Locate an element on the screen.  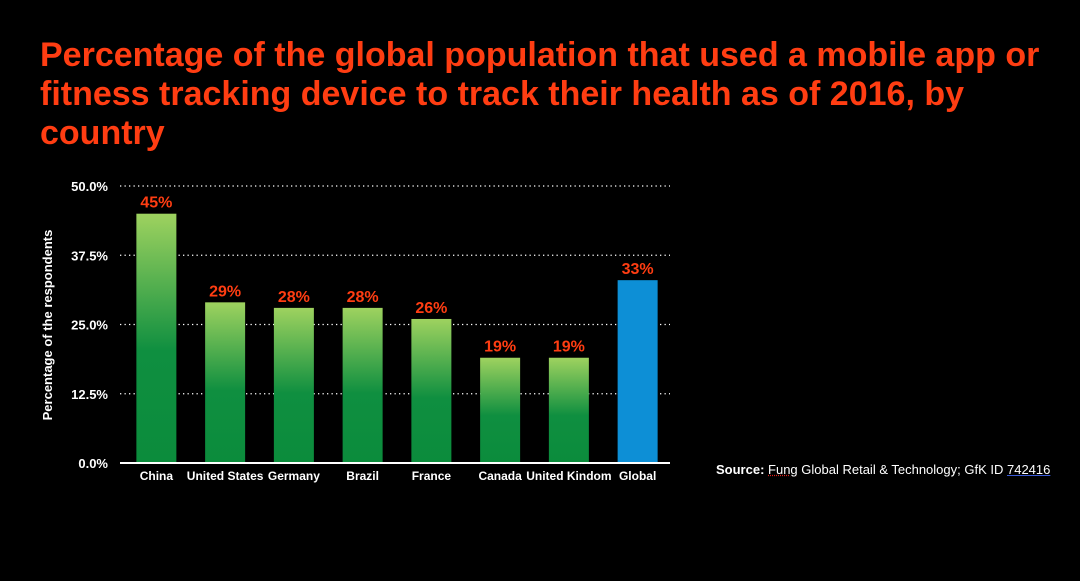
source-label: Source: is located at coordinates (740, 469).